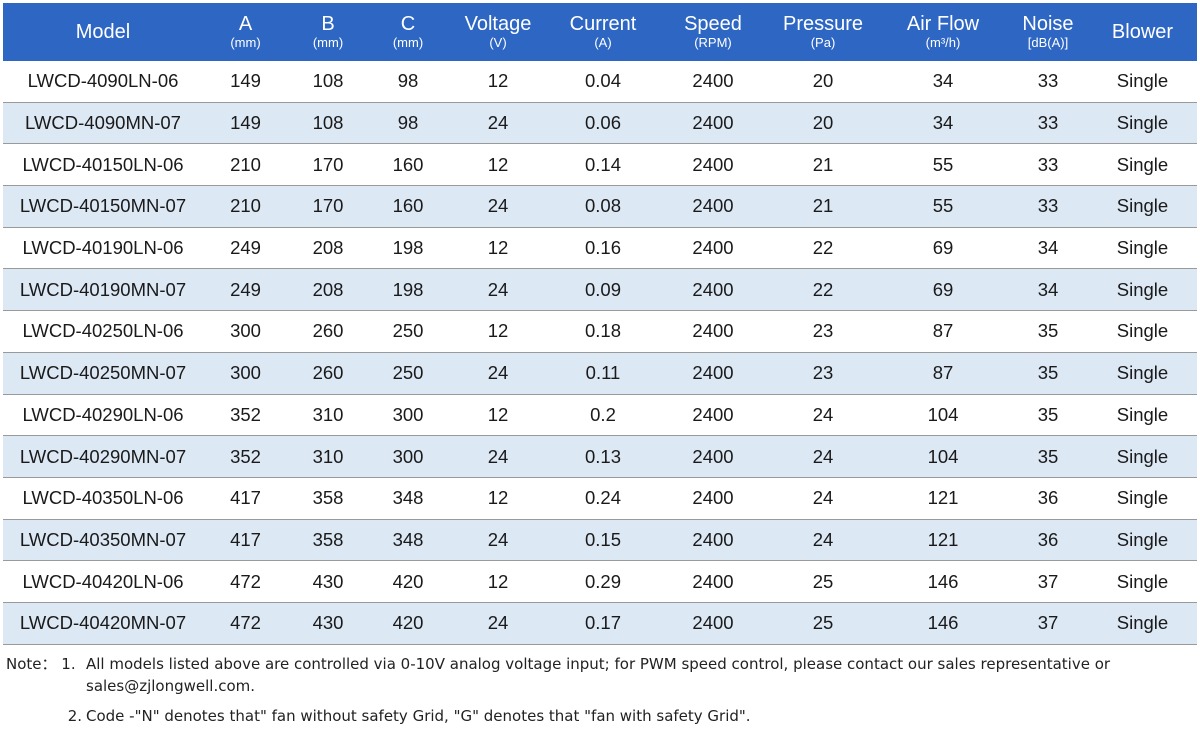 The height and width of the screenshot is (744, 1200). Describe the element at coordinates (245, 581) in the screenshot. I see `table-cell: 472` at that location.